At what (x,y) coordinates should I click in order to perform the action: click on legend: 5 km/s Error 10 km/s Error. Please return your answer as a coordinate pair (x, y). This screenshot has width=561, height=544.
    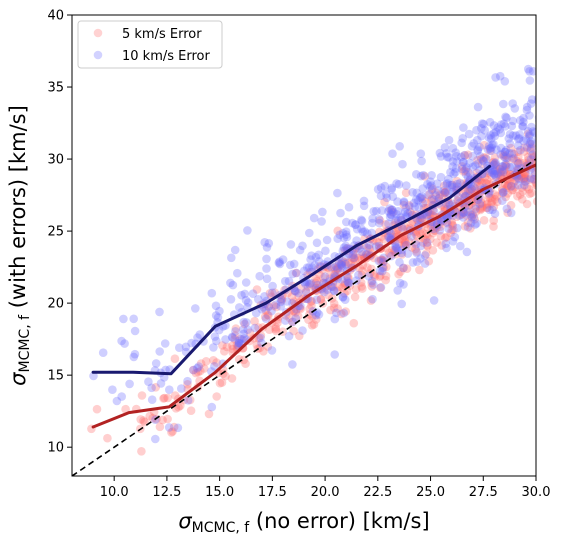
    Looking at the image, I should click on (150, 44).